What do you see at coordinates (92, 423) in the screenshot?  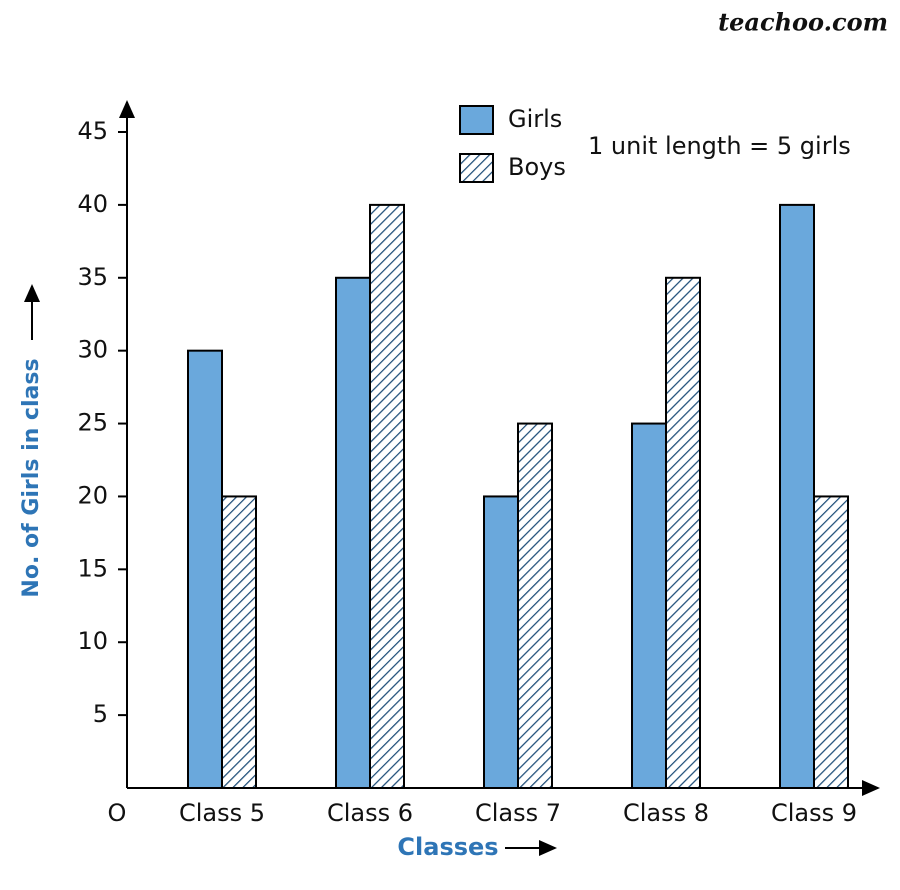 I see `y-tick-label: 25` at bounding box center [92, 423].